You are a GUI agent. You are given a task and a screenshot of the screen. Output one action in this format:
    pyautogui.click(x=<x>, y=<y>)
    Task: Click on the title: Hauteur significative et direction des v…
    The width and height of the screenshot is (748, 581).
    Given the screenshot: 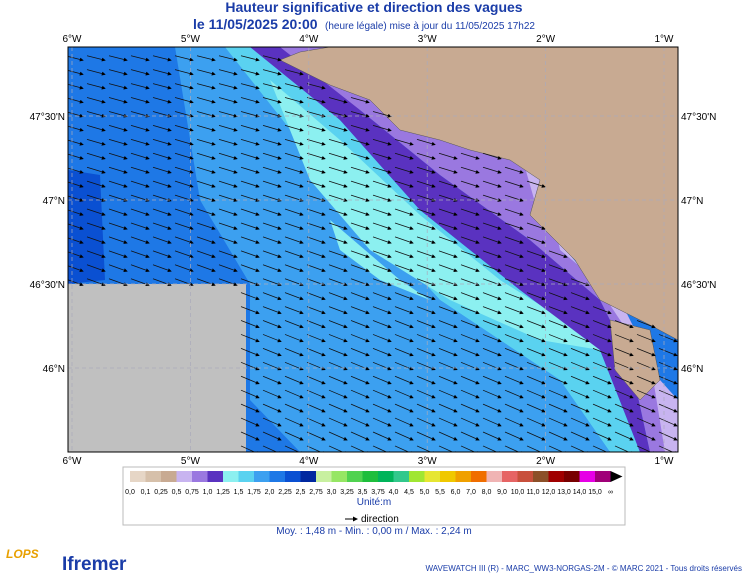 What is the action you would take?
    pyautogui.click(x=373, y=7)
    